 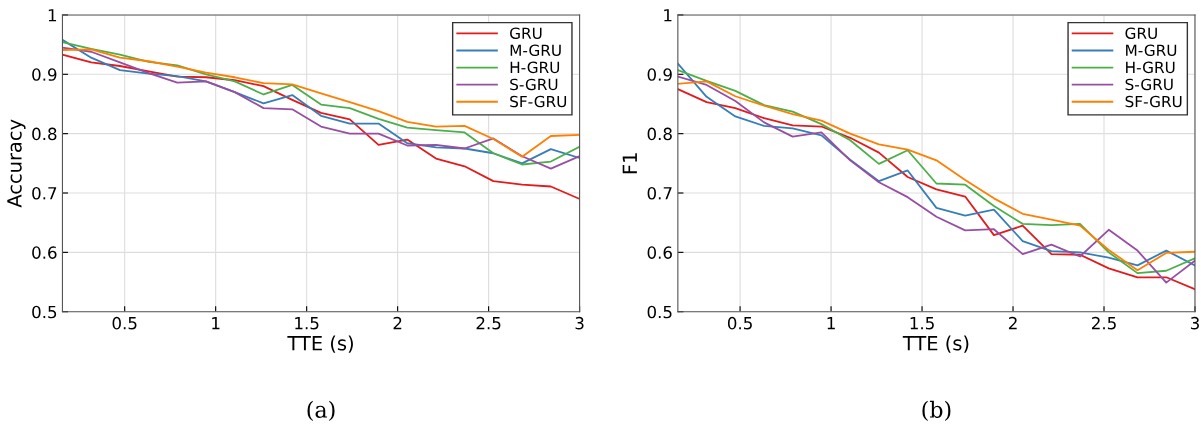 I want to click on text: (b), so click(x=936, y=411).